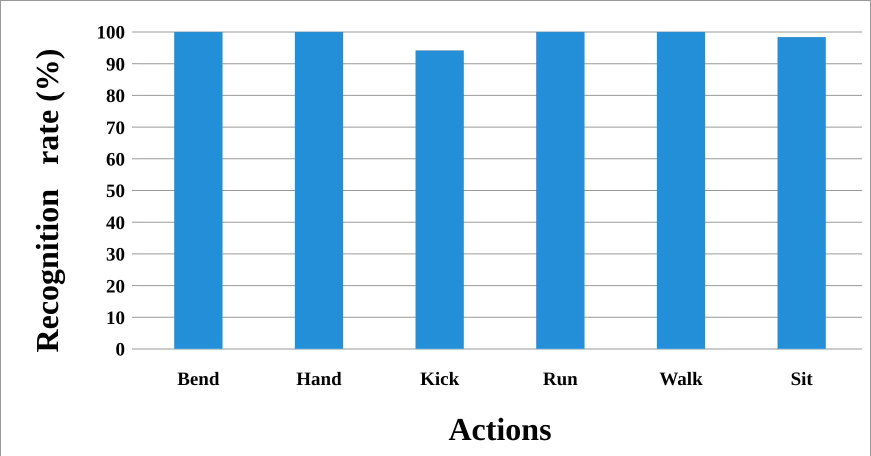  Describe the element at coordinates (115, 97) in the screenshot. I see `y-tick-label: 80` at that location.